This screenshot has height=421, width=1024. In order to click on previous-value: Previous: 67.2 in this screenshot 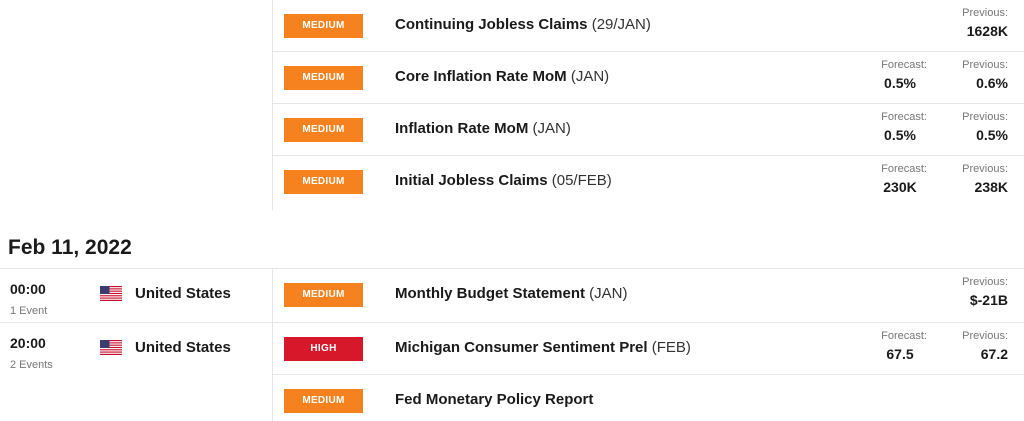, I will do `click(973, 347)`.